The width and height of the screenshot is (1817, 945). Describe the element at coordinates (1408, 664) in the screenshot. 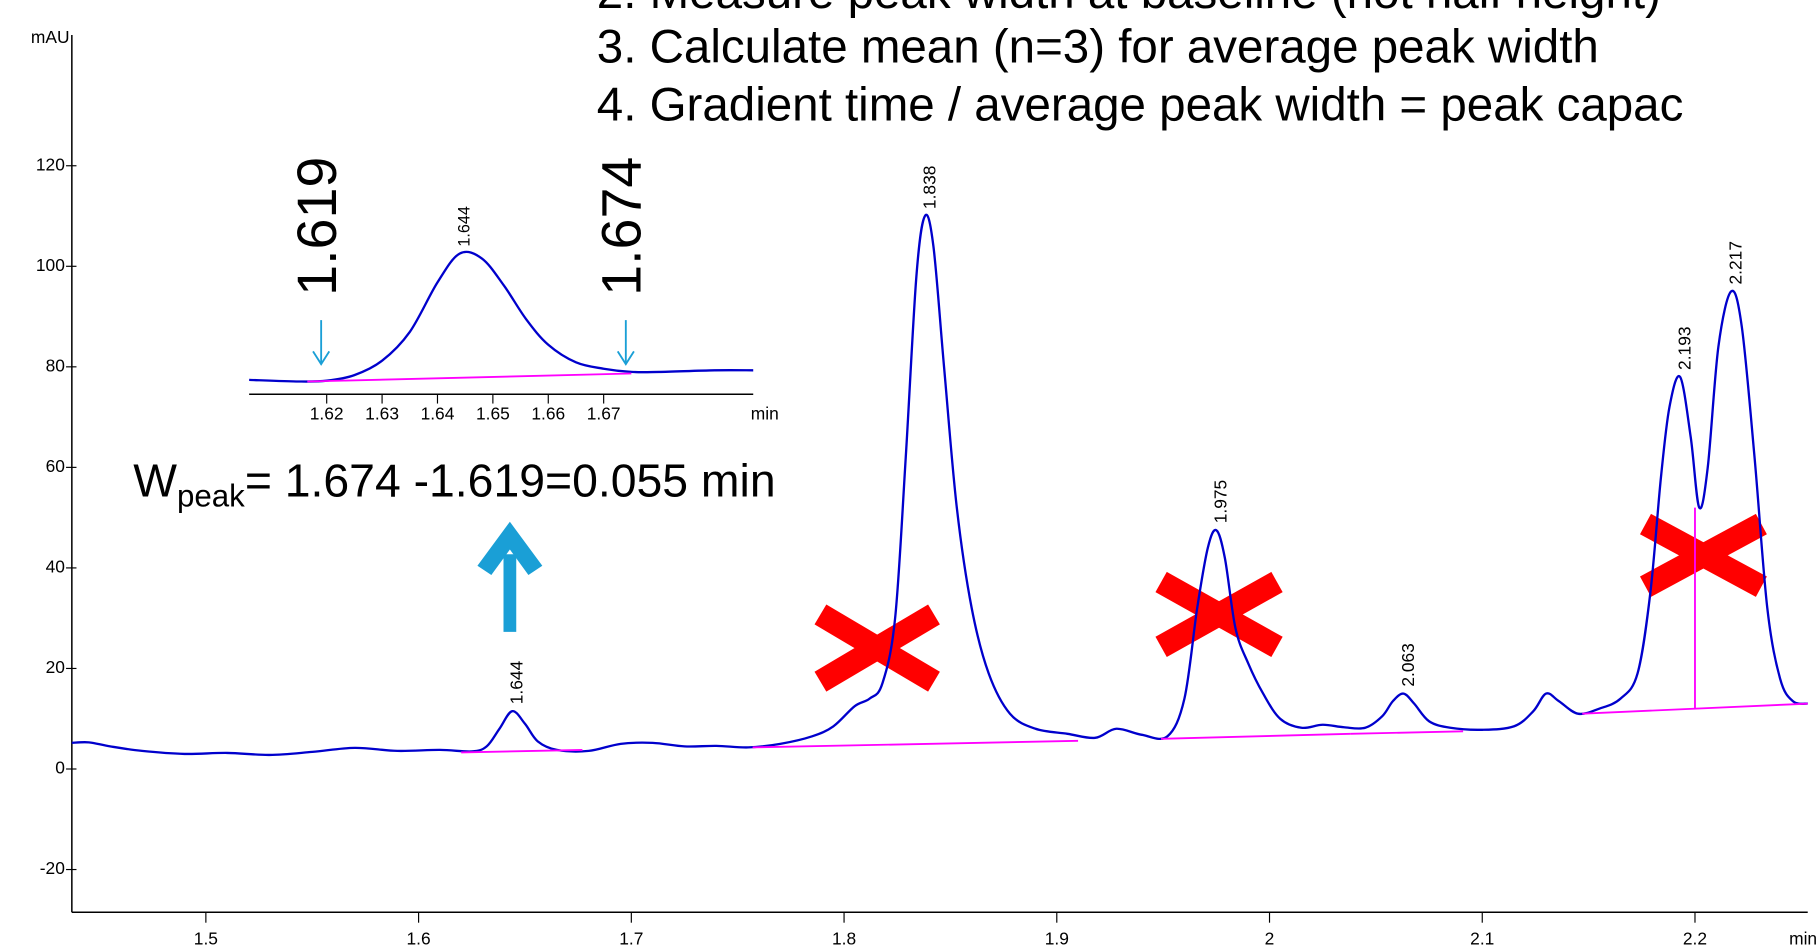

I see `peak-label: 2.063` at that location.